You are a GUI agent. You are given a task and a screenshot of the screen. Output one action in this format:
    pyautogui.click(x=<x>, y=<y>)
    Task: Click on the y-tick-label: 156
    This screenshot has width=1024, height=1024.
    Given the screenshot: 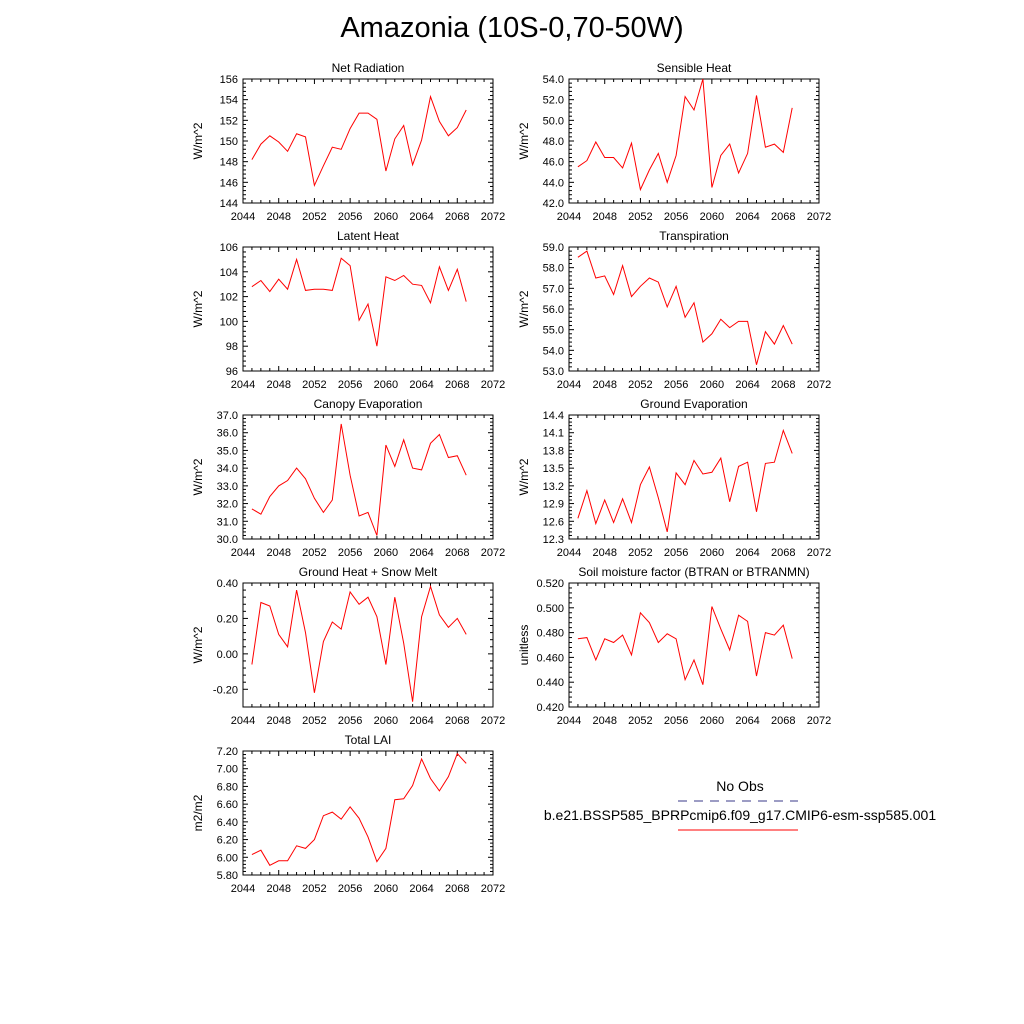 What is the action you would take?
    pyautogui.click(x=229, y=80)
    